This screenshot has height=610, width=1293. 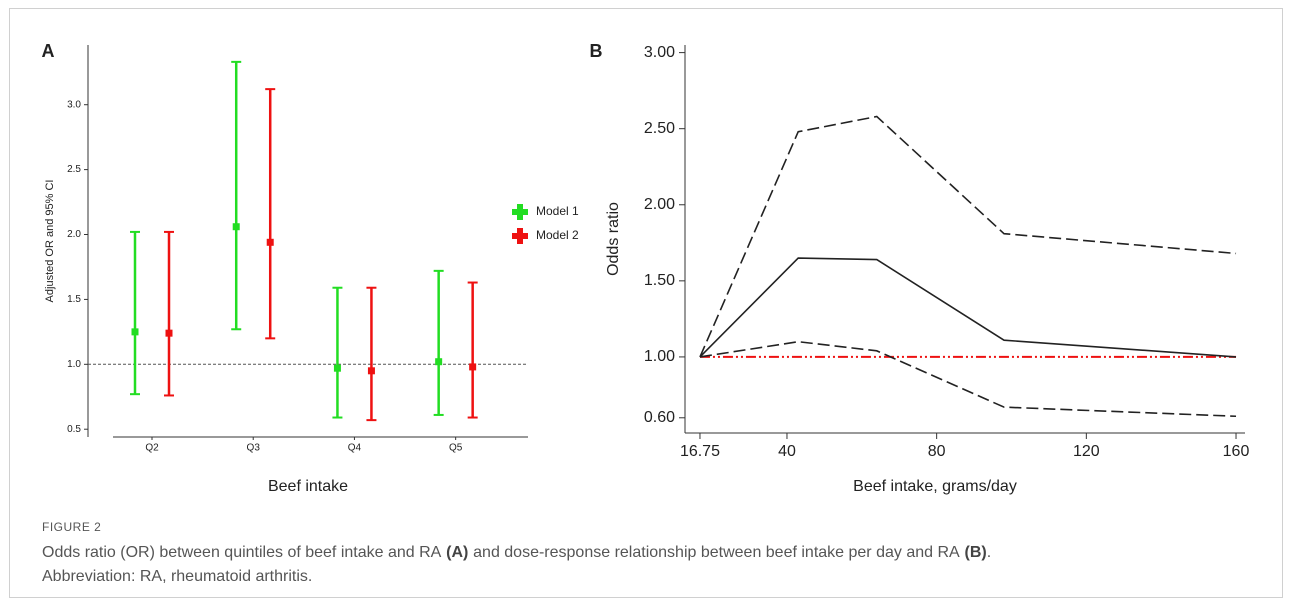 I want to click on y-tick-label: 2.5, so click(x=74, y=169).